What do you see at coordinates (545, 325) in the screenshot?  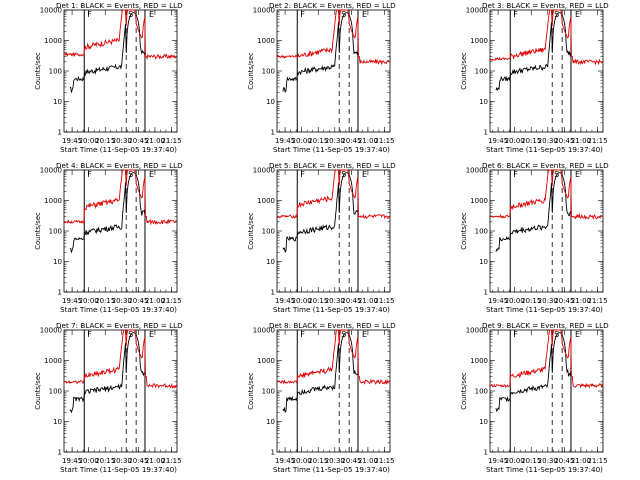 I see `chart-title: Det 9: BLACK = Events, RED = LLD` at bounding box center [545, 325].